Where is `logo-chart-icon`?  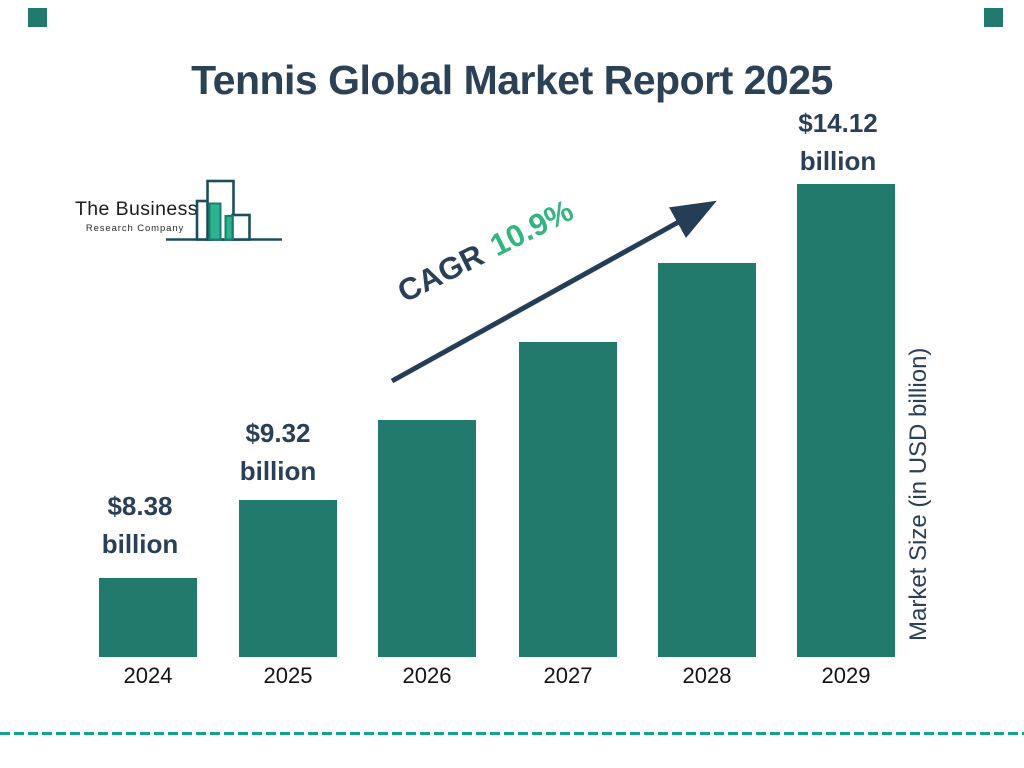
logo-chart-icon is located at coordinates (224, 210).